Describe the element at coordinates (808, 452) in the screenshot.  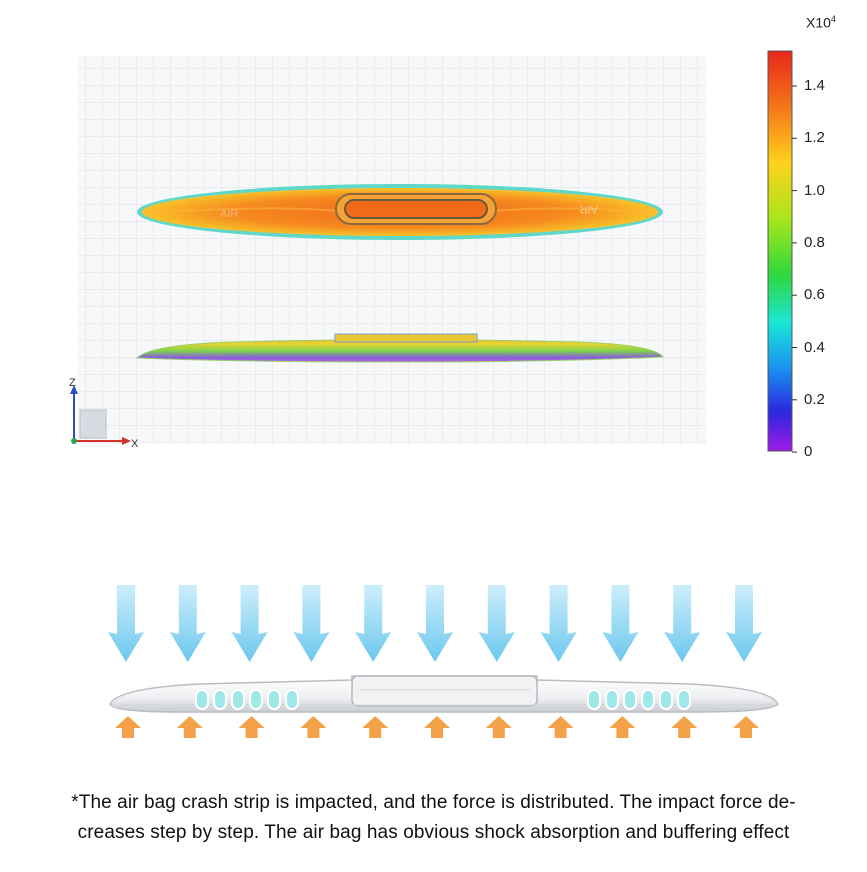
I see `colorbar-tick-label: 0` at that location.